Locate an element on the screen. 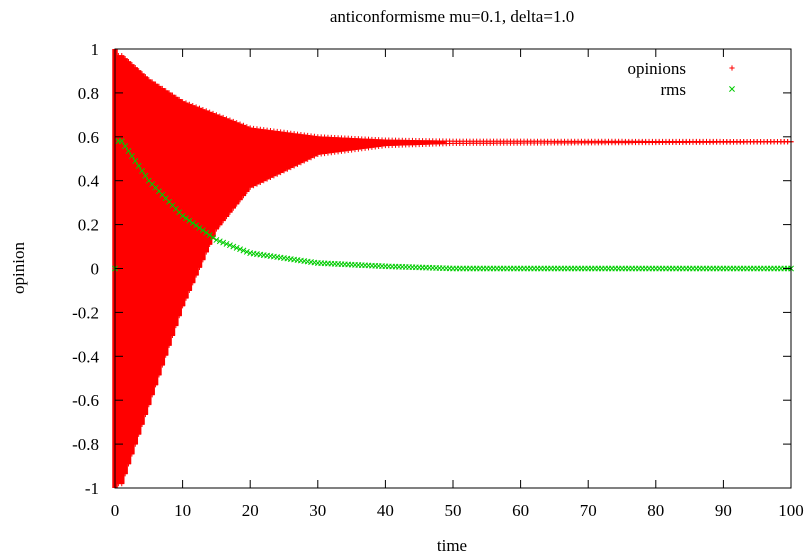  y-tick-label: 1 is located at coordinates (95, 49).